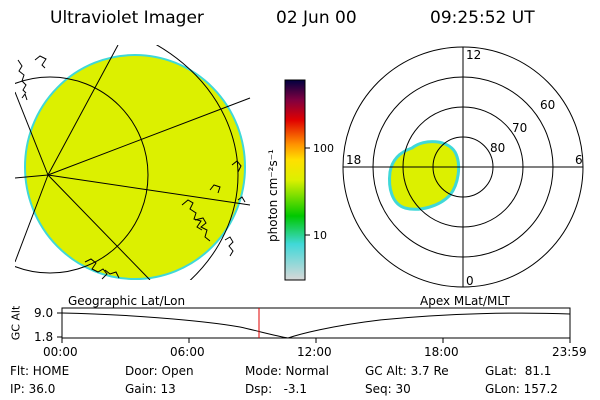 The height and width of the screenshot is (400, 600). I want to click on mlt-label-6: 6, so click(579, 160).